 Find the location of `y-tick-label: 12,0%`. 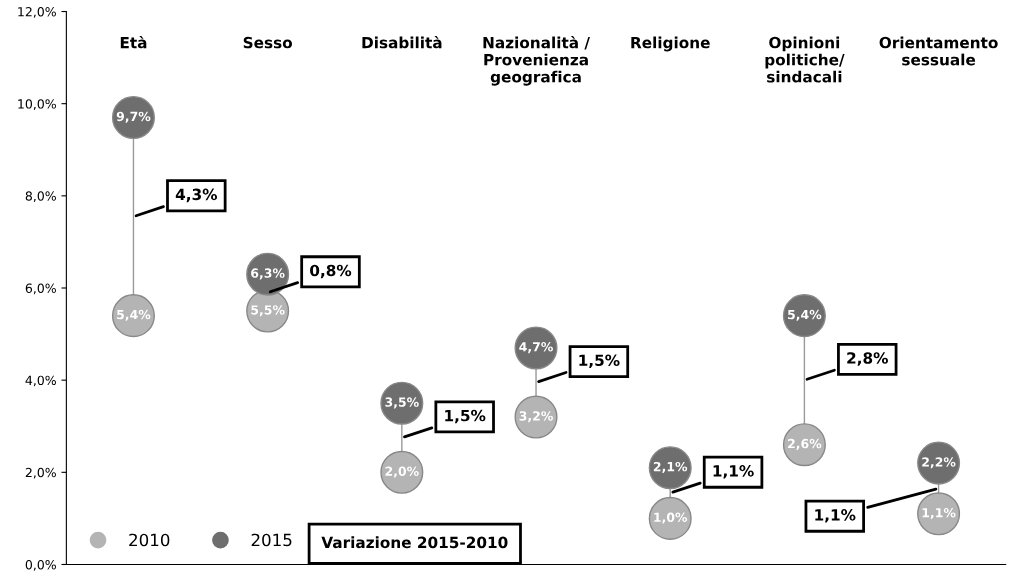

y-tick-label: 12,0% is located at coordinates (37, 12).